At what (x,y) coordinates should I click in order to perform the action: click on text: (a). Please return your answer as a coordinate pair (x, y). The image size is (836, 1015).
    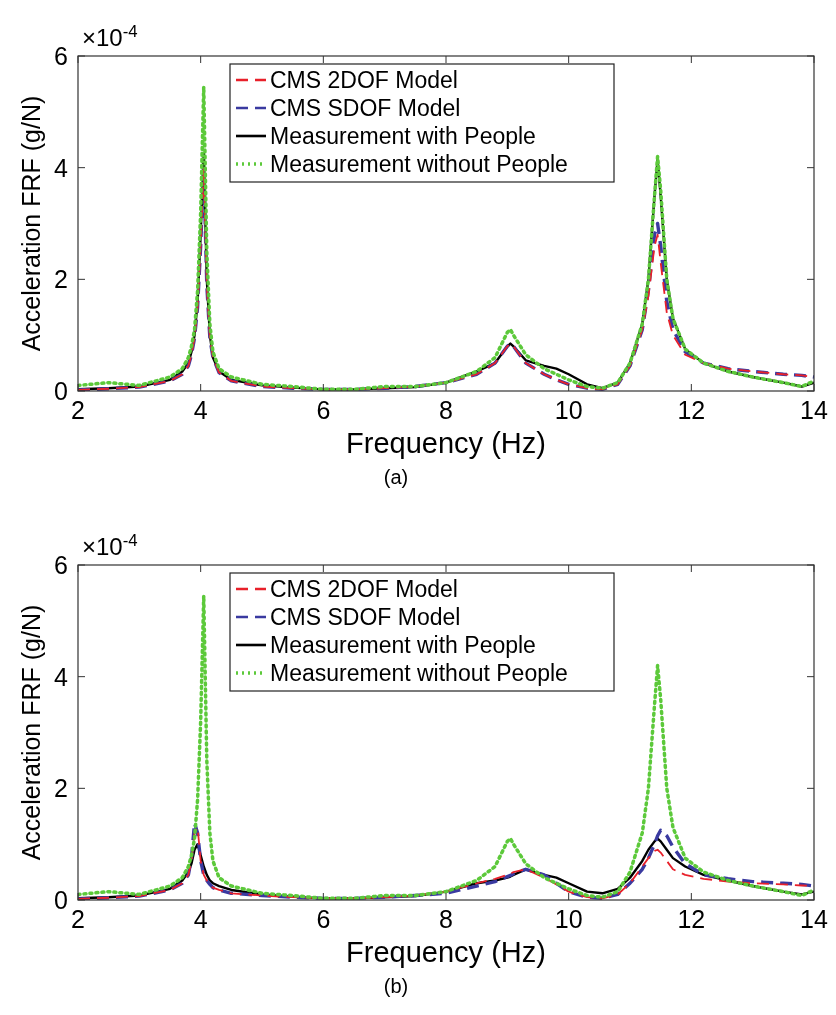
    Looking at the image, I should click on (396, 477).